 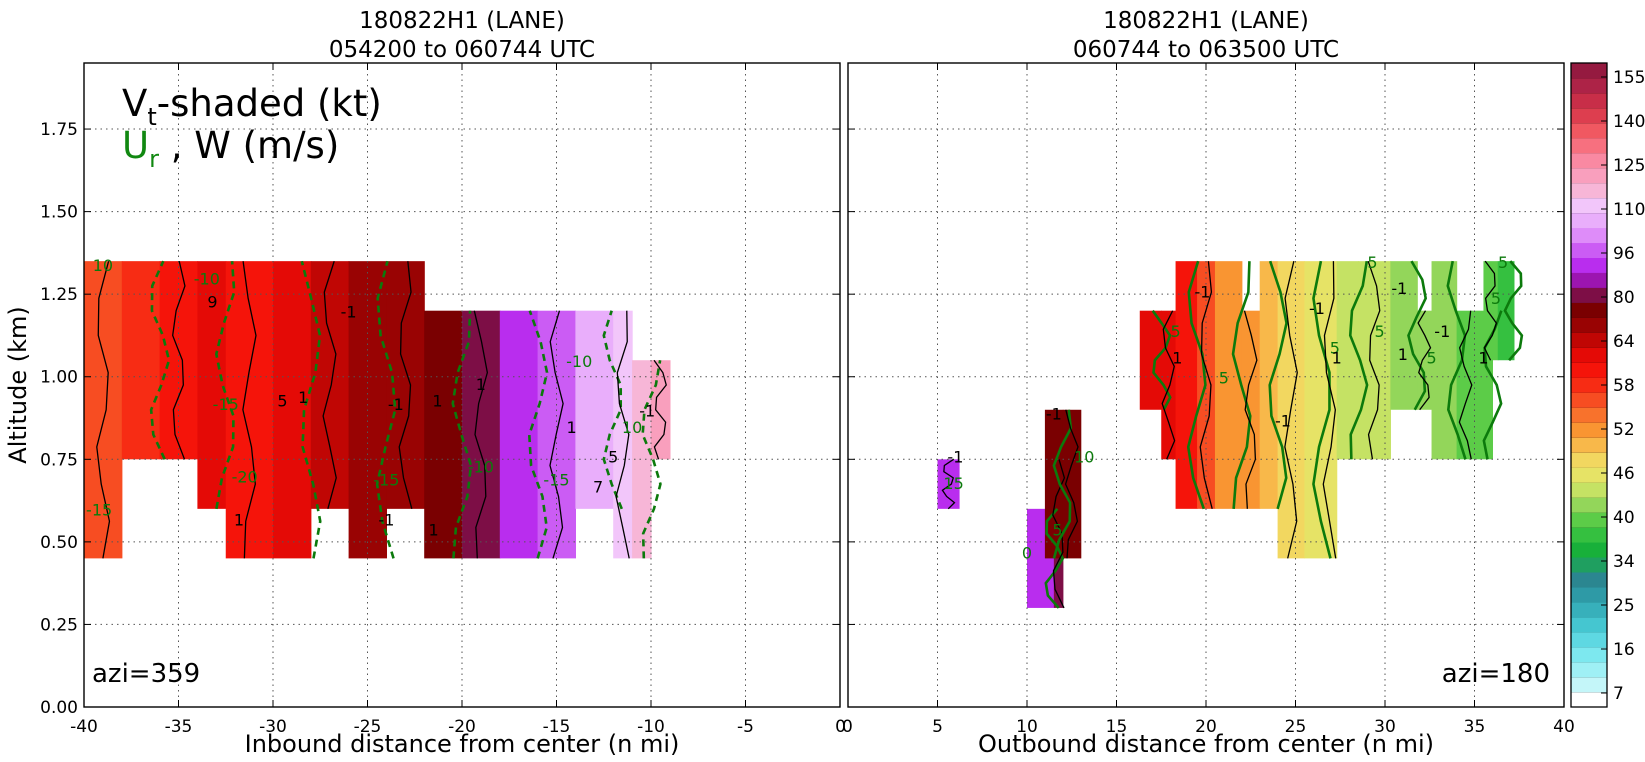 What do you see at coordinates (135, 145) in the screenshot?
I see `legend-ur-symbol: U` at bounding box center [135, 145].